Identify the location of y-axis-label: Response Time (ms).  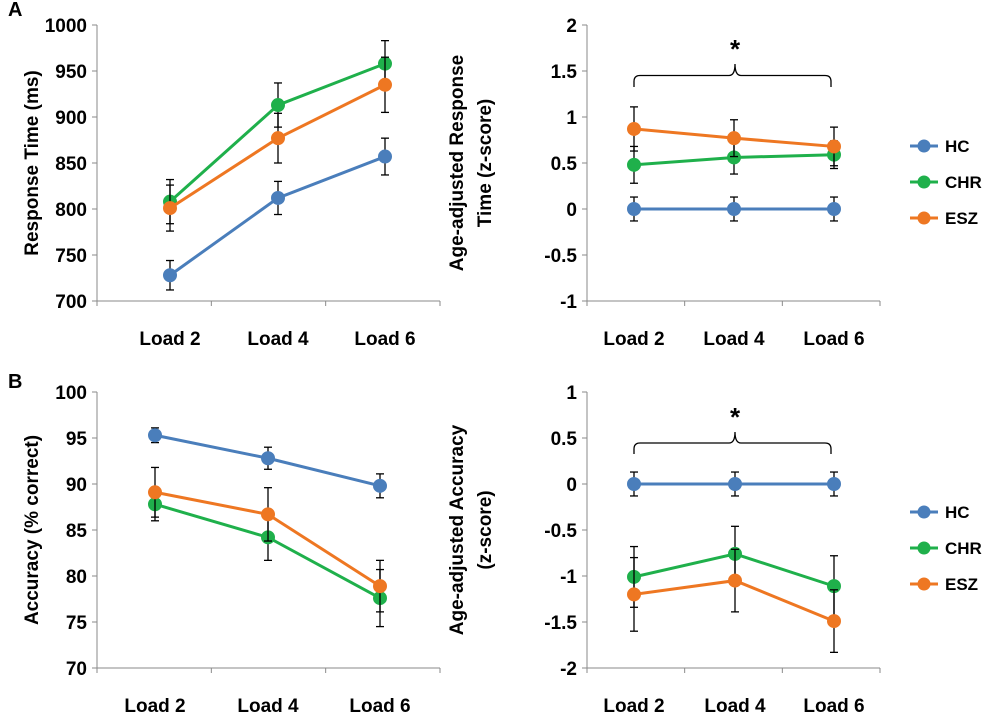
(32, 162).